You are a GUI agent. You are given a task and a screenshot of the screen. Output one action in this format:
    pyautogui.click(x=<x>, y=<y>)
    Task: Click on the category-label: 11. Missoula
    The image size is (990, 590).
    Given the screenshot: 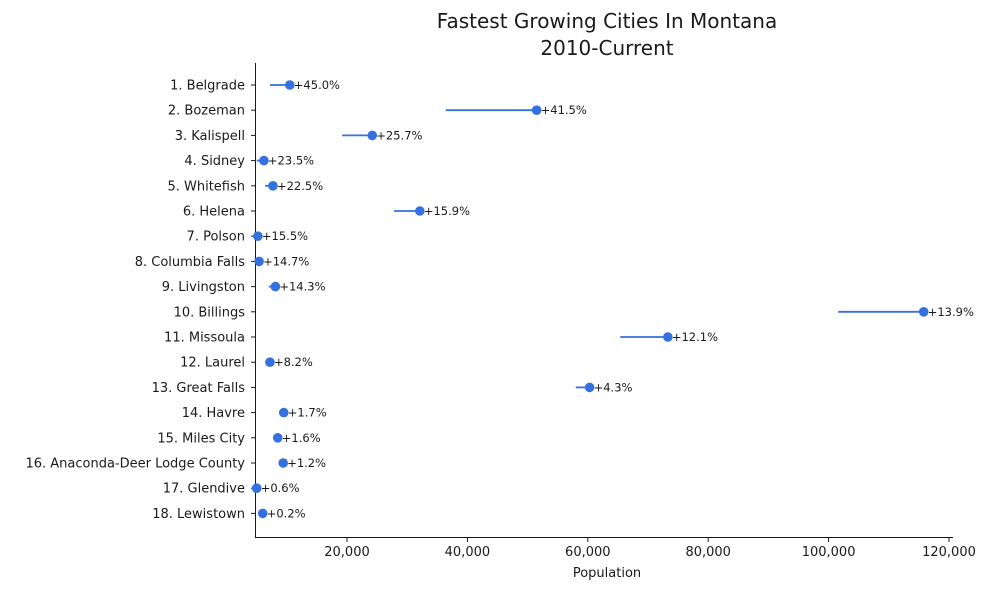 What is the action you would take?
    pyautogui.click(x=204, y=338)
    